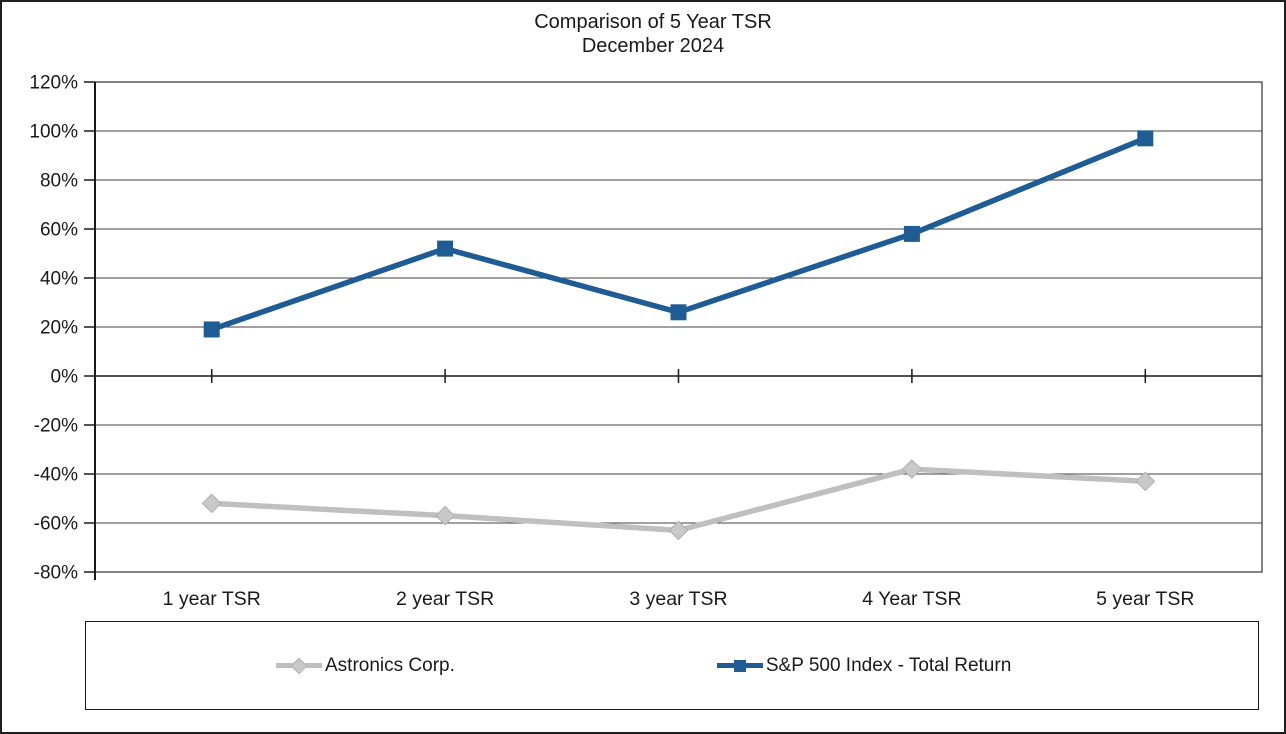 The width and height of the screenshot is (1286, 734). I want to click on chart-title-block: Comparison of 5 Year TSR December 2024, so click(653, 34).